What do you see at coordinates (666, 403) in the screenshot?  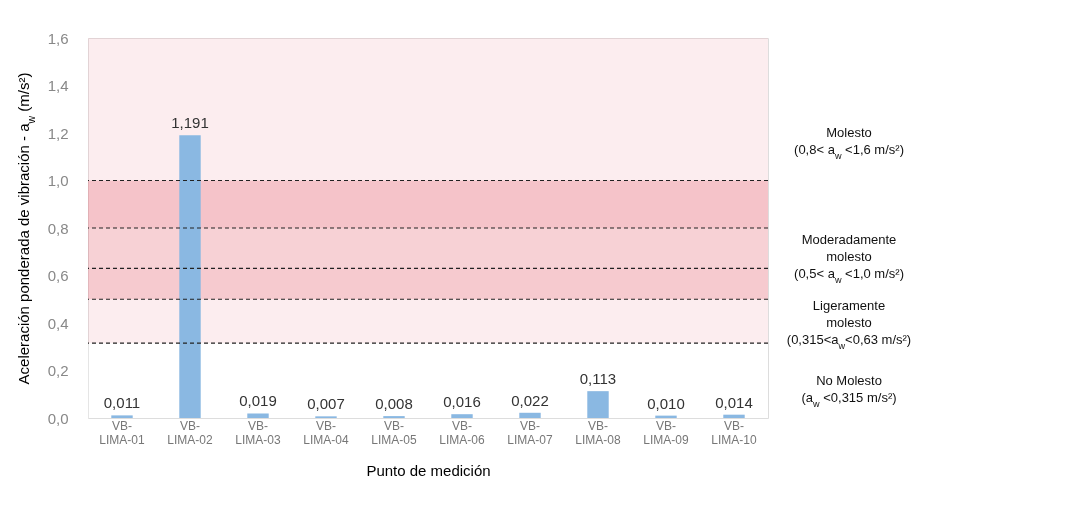 I see `data-label: 0,010` at bounding box center [666, 403].